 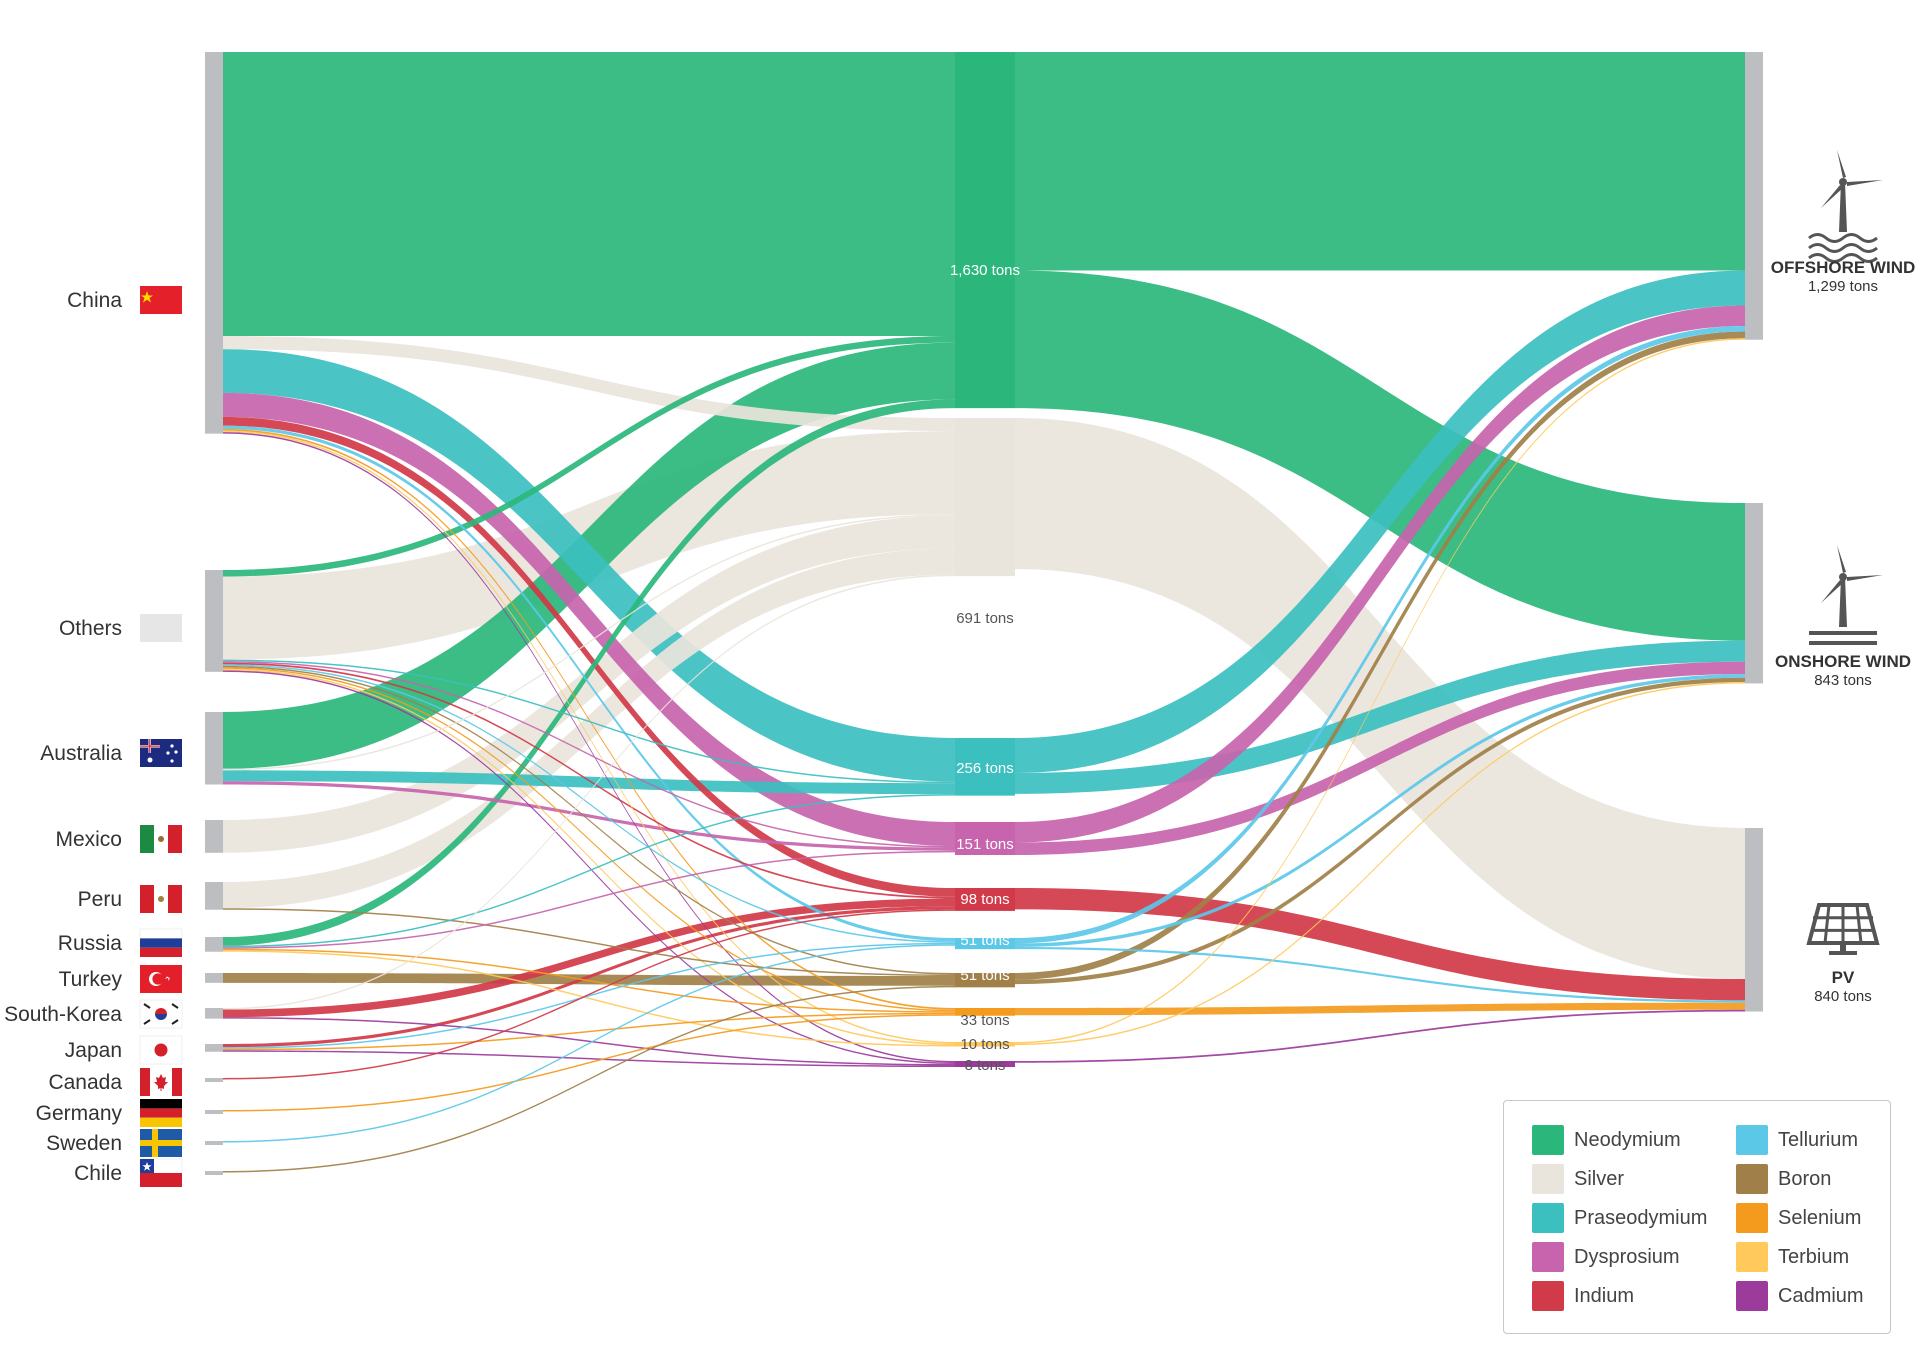 What do you see at coordinates (1599, 1178) in the screenshot?
I see `legend-label-silver: Silver` at bounding box center [1599, 1178].